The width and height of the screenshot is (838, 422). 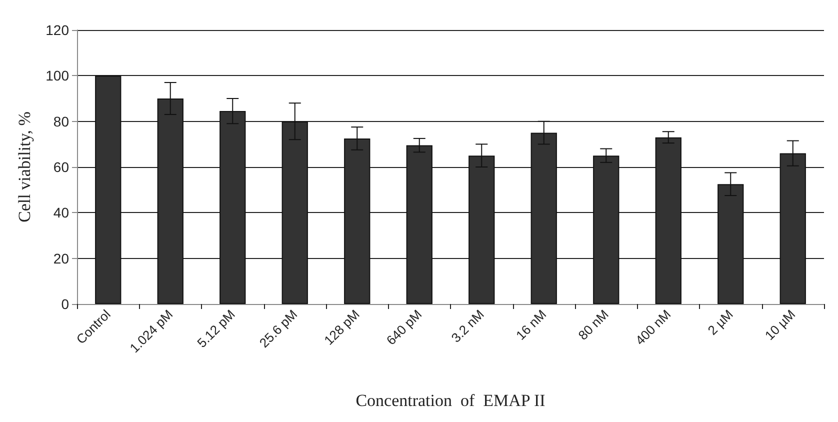 What do you see at coordinates (531, 324) in the screenshot?
I see `x-tick-label: 16 nM` at bounding box center [531, 324].